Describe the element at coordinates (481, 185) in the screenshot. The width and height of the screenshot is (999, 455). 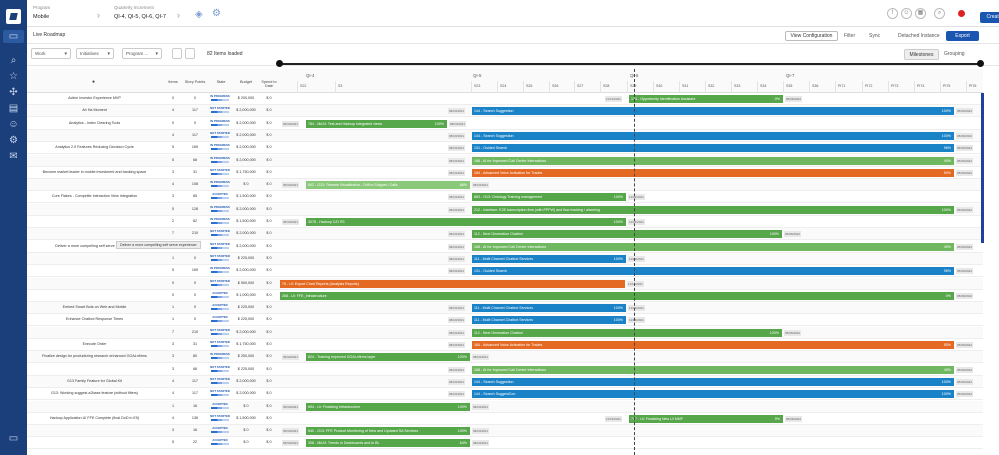
I see `end-date: 08/23/2021` at that location.